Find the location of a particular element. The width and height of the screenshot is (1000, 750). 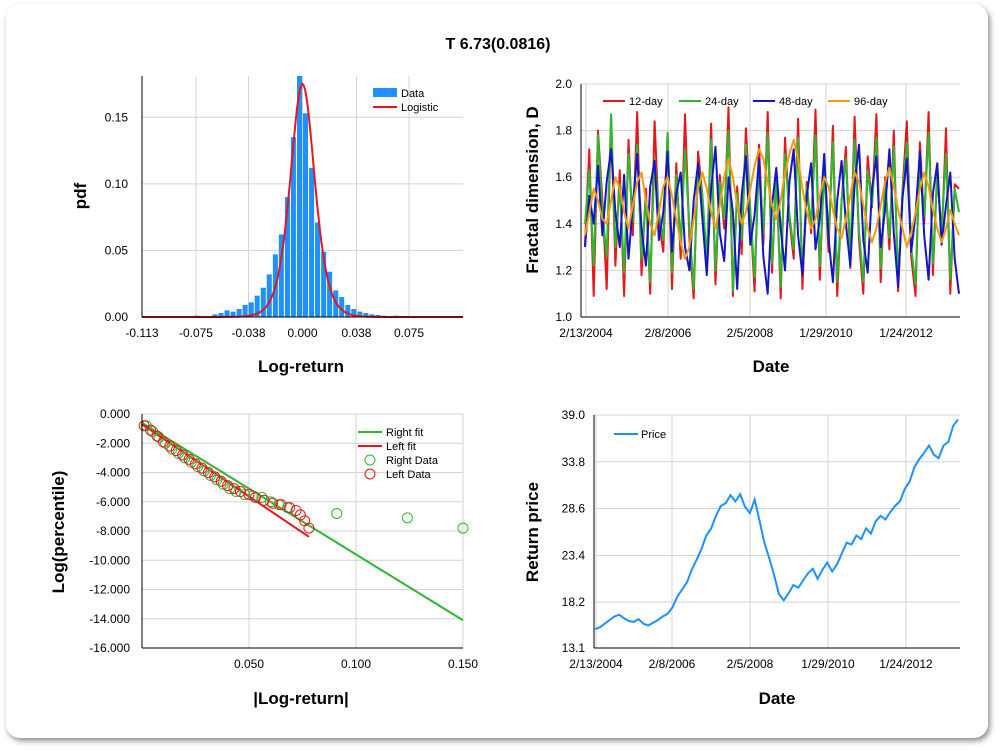

figure-title: T 6.73(0.0816) is located at coordinates (498, 44).